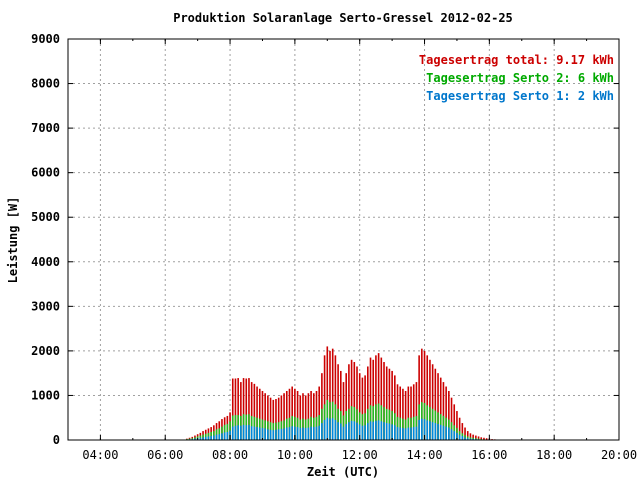 The height and width of the screenshot is (480, 640). I want to click on x-tick-label: 06:00, so click(165, 455).